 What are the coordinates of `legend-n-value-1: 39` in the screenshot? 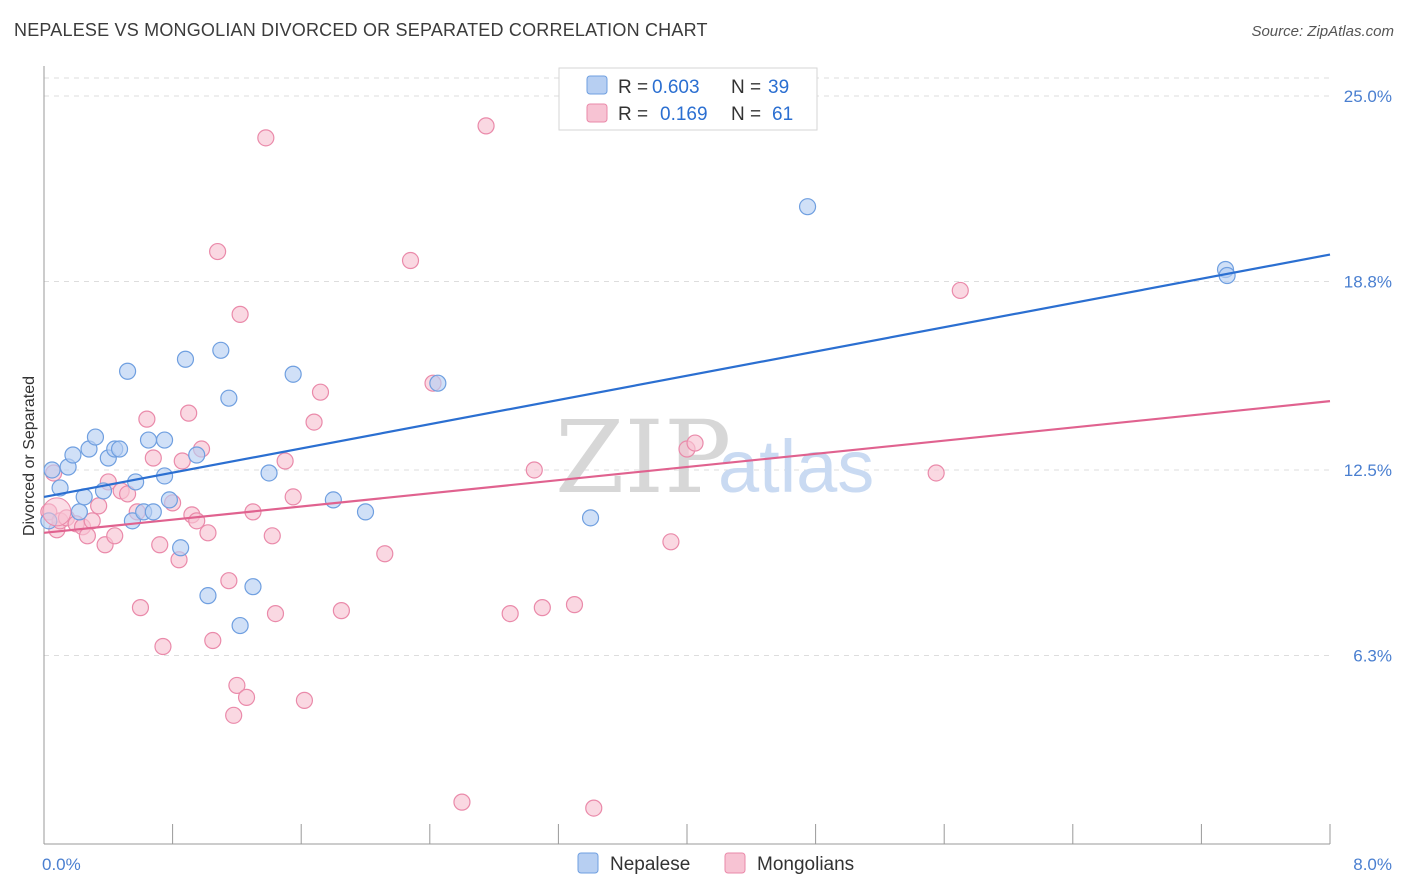 It's located at (778, 87).